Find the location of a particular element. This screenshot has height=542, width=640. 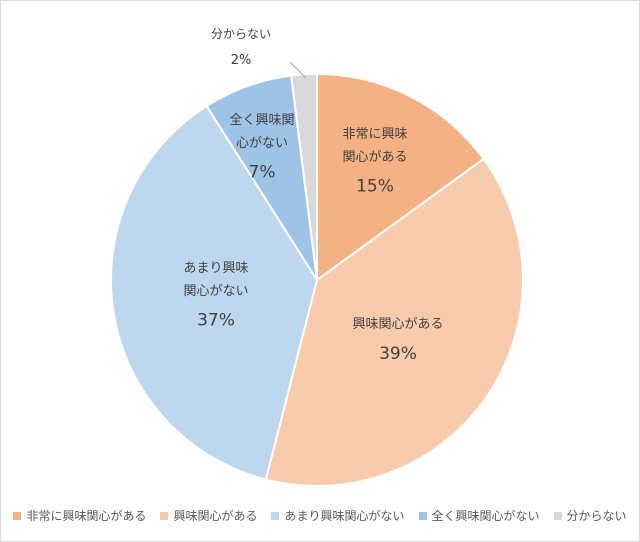

slice-percent-3: 37% is located at coordinates (216, 321).